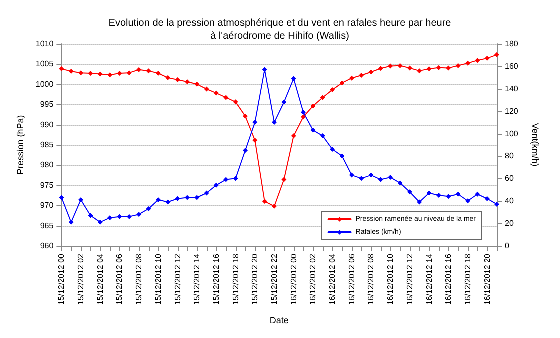  Describe the element at coordinates (45, 64) in the screenshot. I see `y-tick-label: 1005` at that location.